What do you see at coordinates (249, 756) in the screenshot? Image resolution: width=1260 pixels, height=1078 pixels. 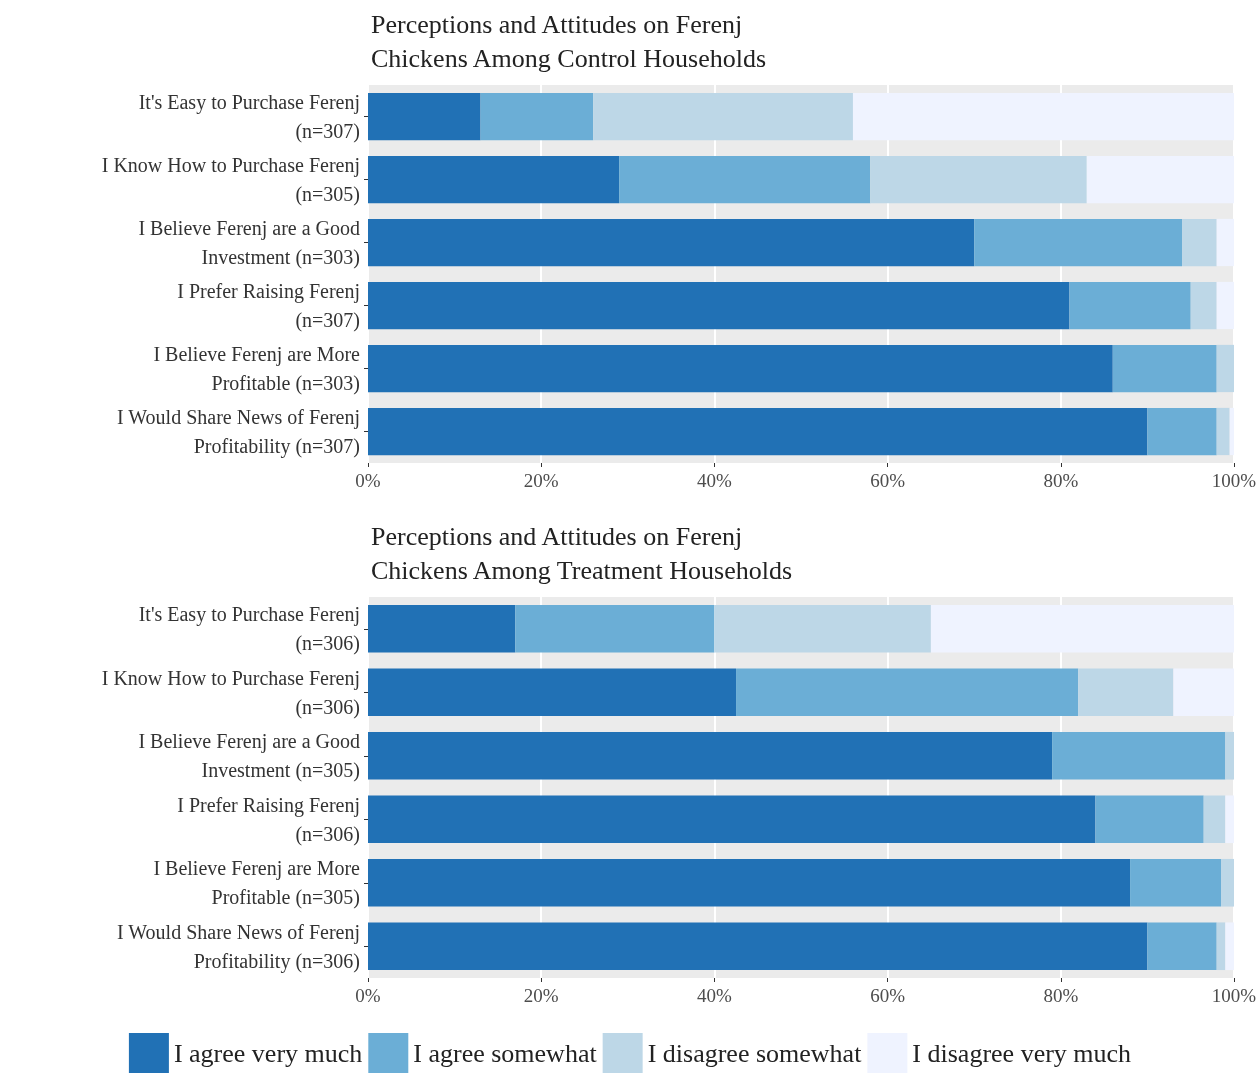 I see `y-tick-label: I Believe Ferenj are a Good Investment (n=305)` at bounding box center [249, 756].